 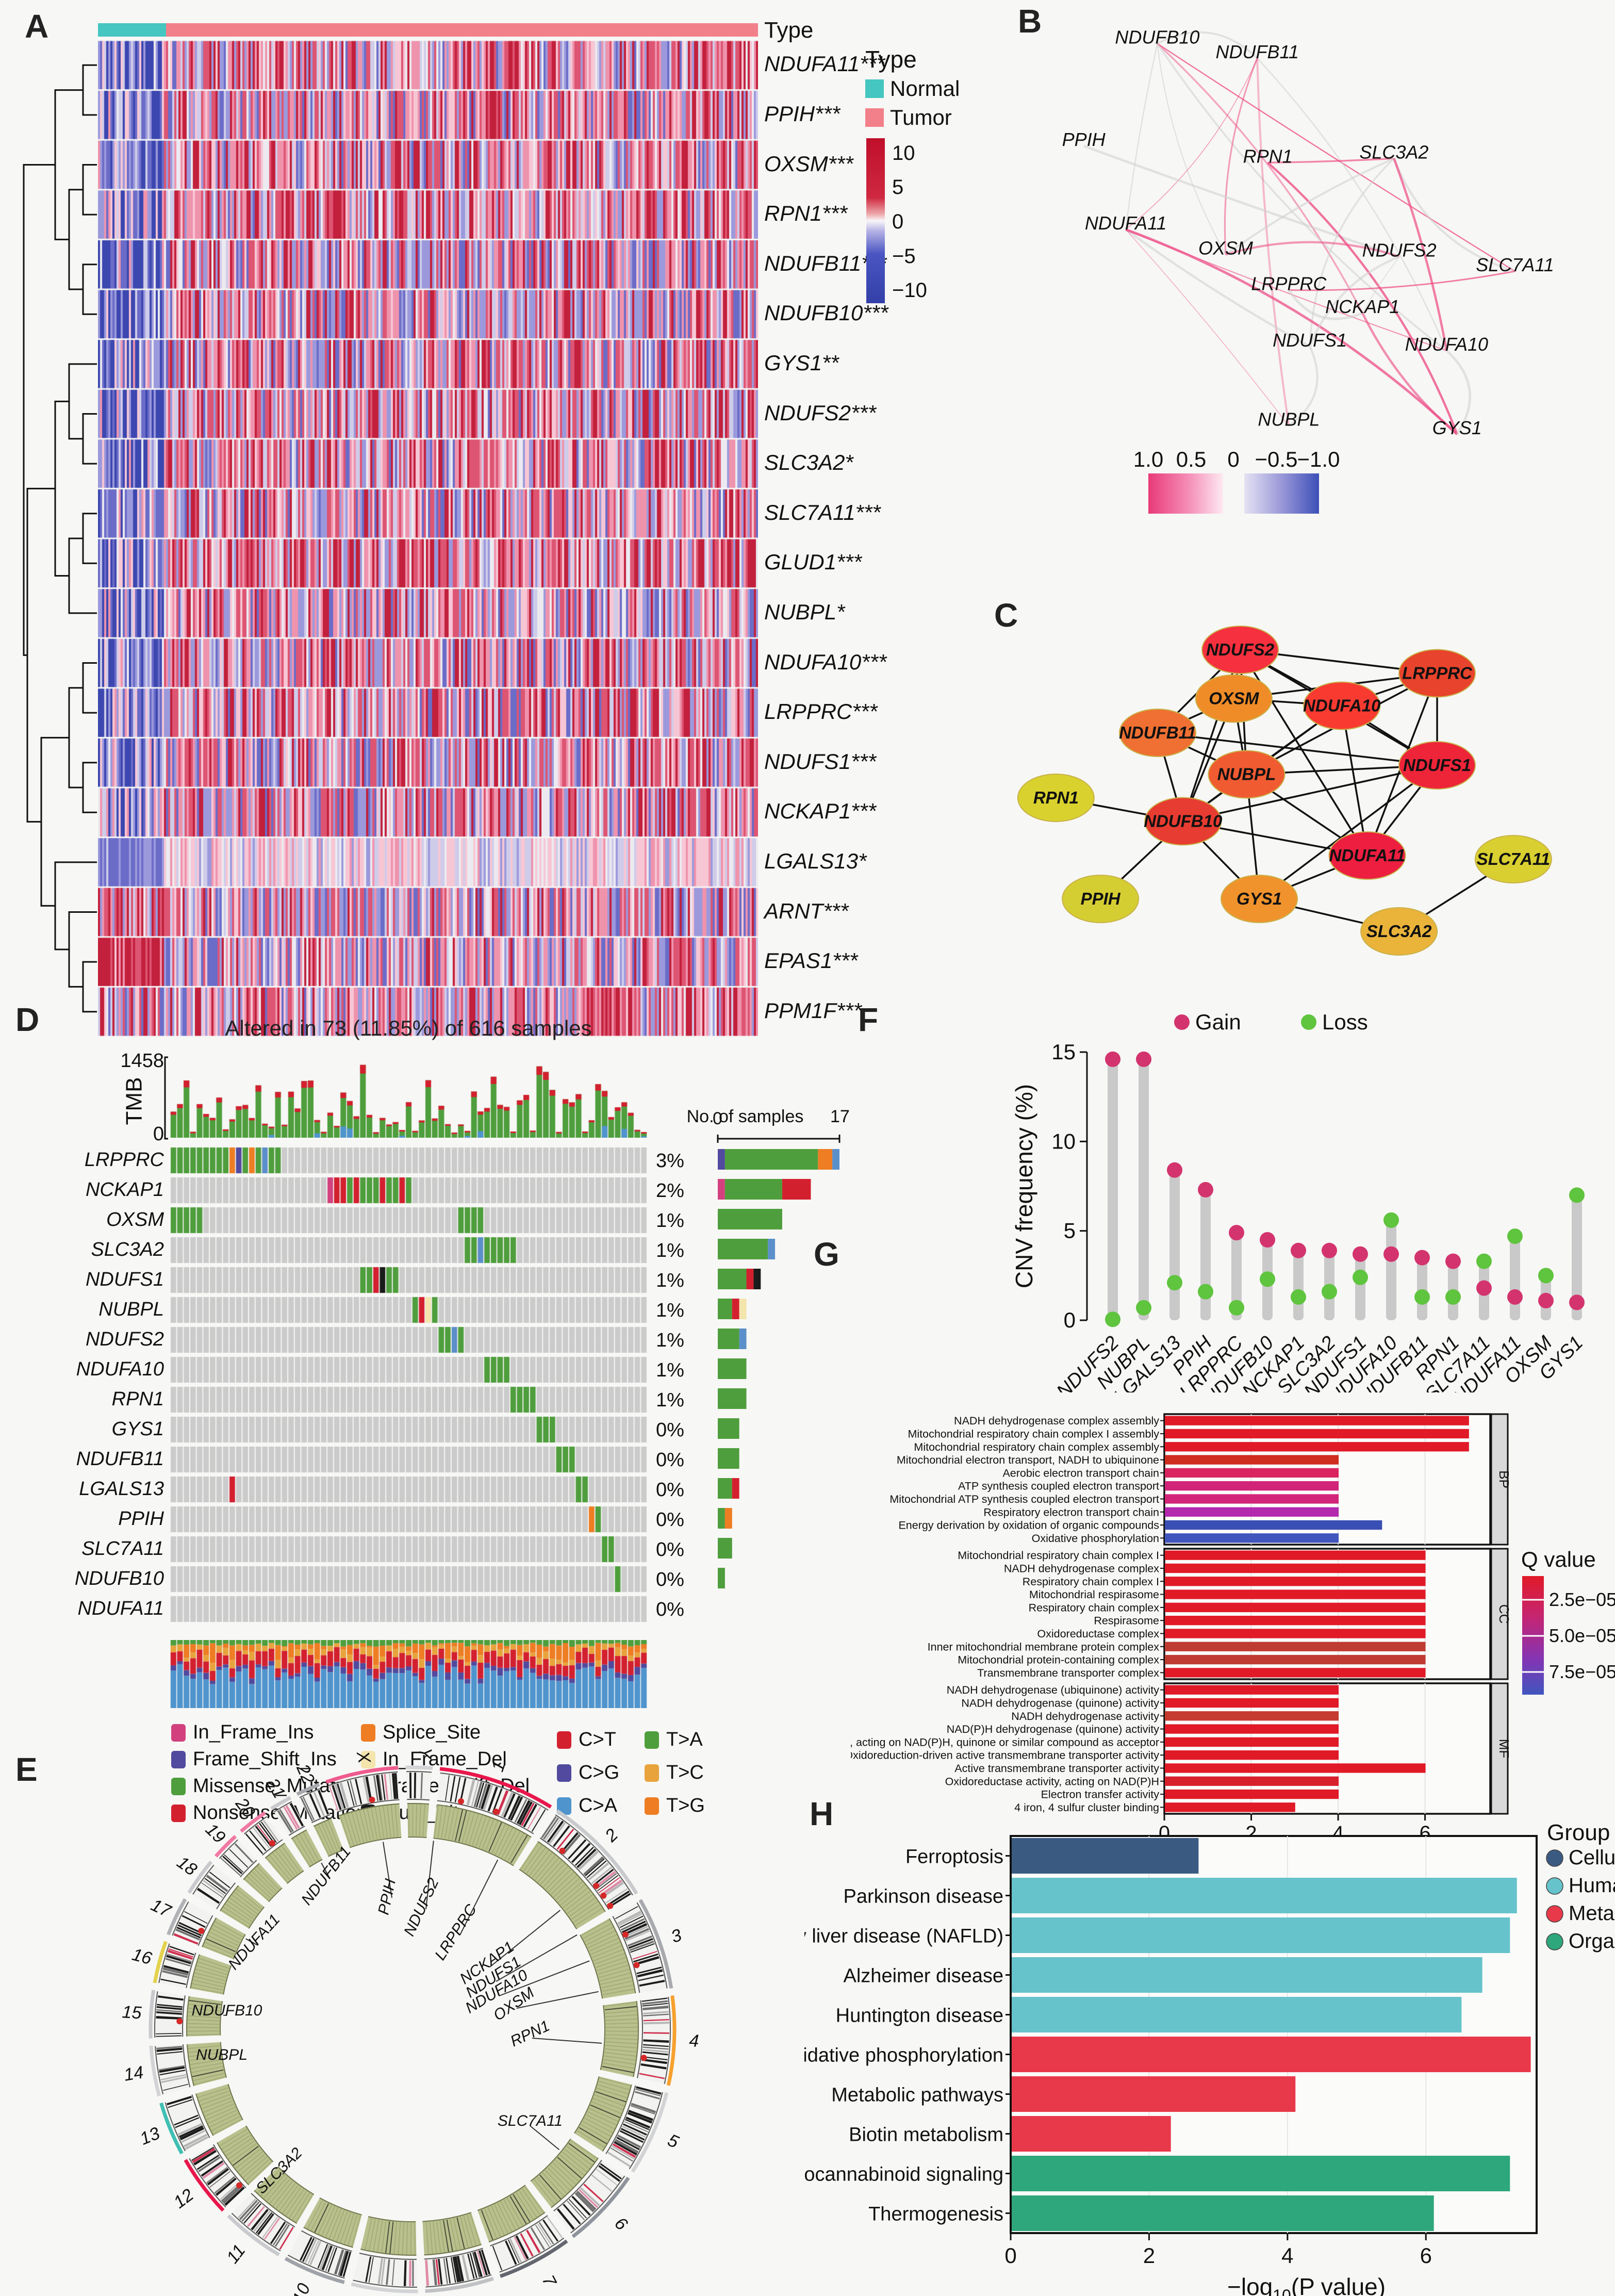 What do you see at coordinates (1422, 1288) in the screenshot?
I see `cnv-stick` at bounding box center [1422, 1288].